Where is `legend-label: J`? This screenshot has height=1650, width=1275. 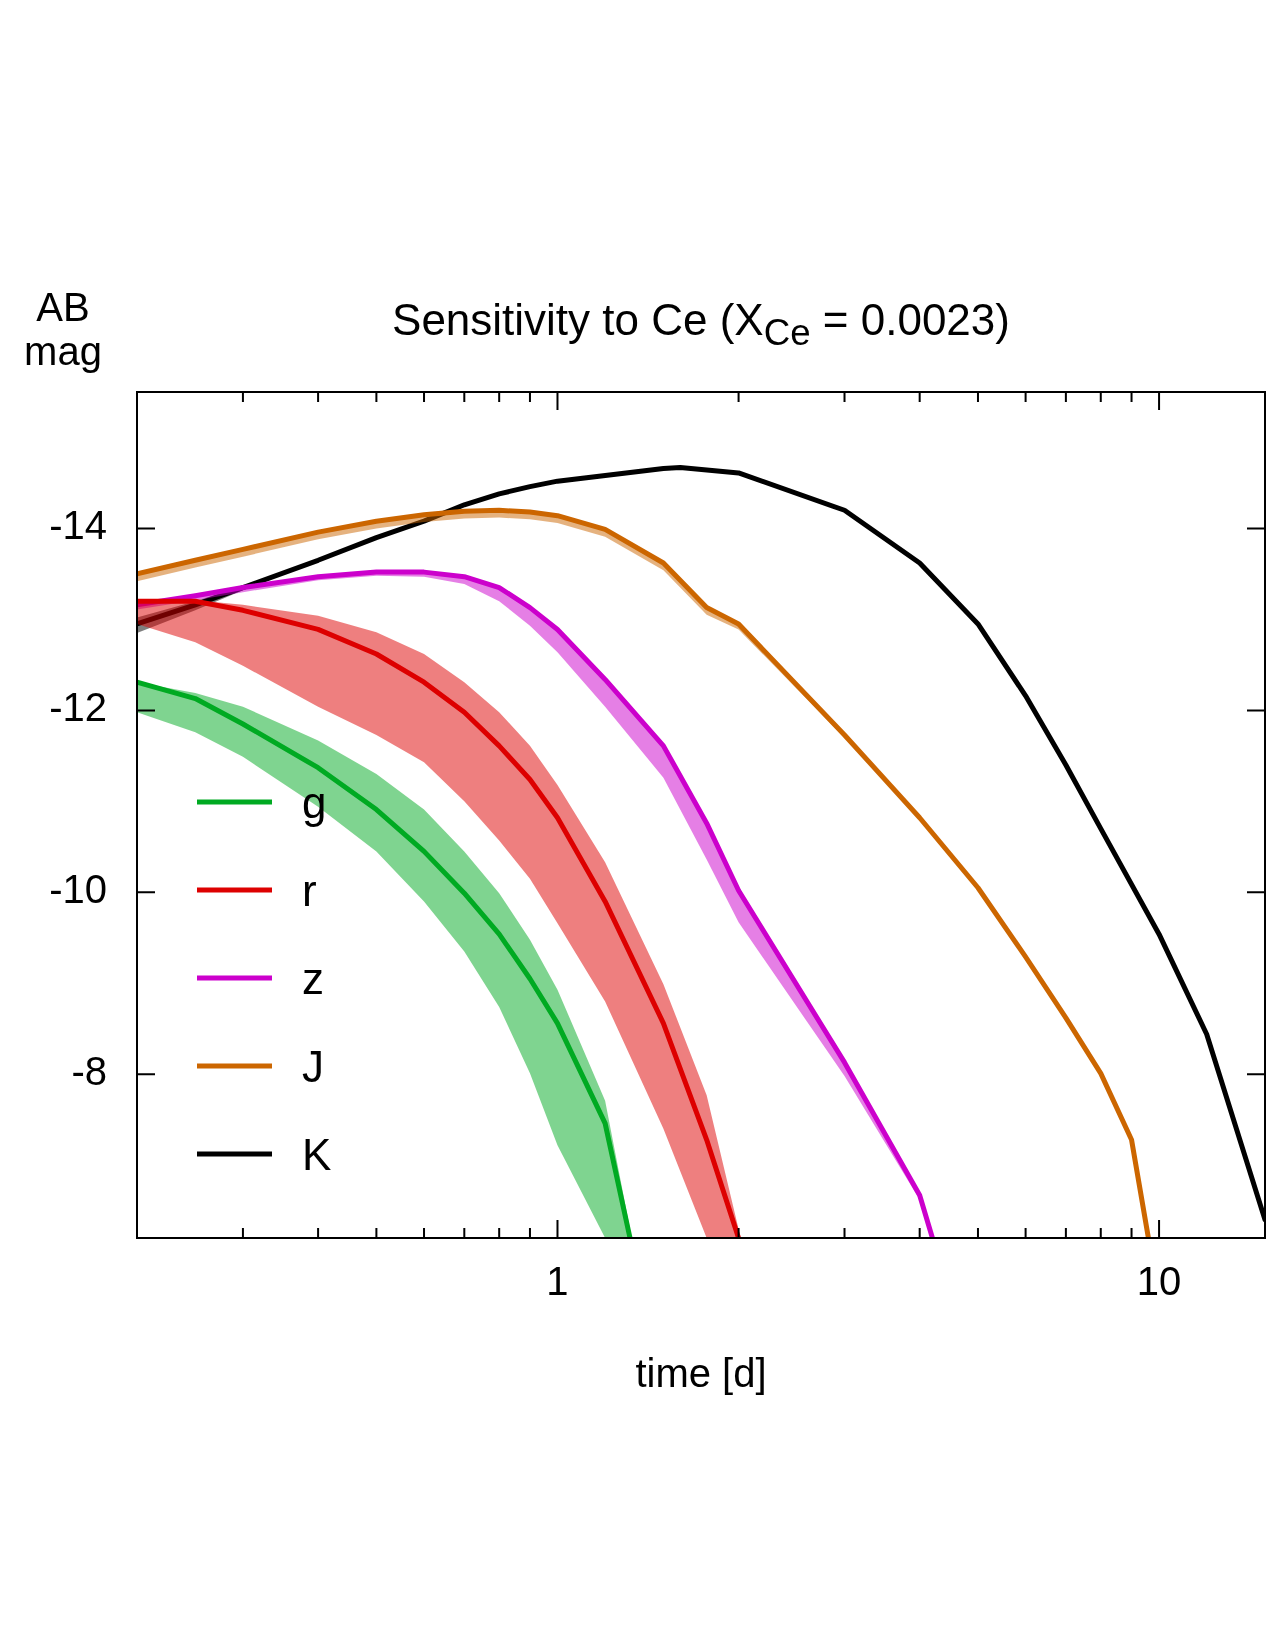 legend-label: J is located at coordinates (313, 1067).